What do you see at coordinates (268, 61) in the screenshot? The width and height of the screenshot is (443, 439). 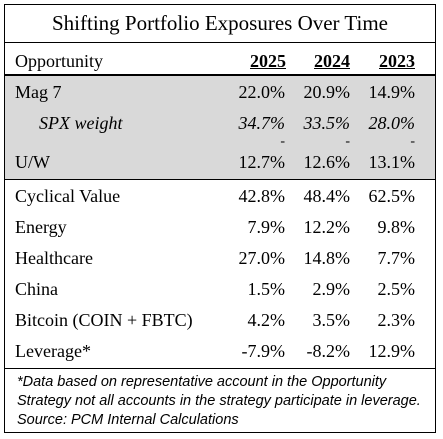 I see `header-year-2025: 2025` at bounding box center [268, 61].